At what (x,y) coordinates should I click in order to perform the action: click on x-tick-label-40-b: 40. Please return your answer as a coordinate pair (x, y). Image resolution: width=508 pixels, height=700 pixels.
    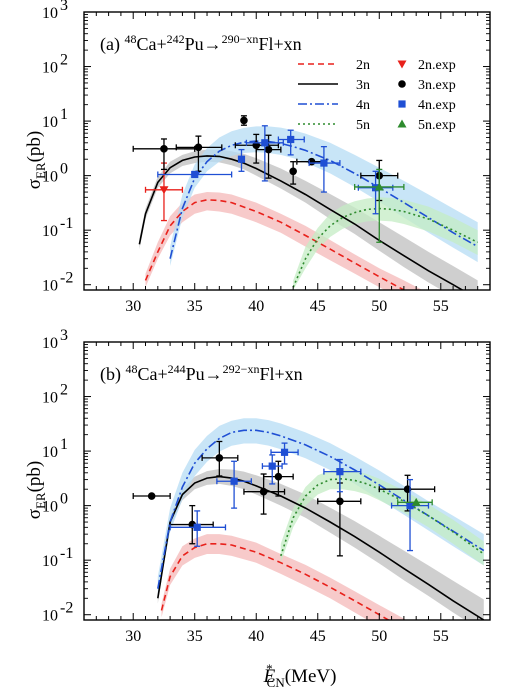
    Looking at the image, I should click on (256, 636).